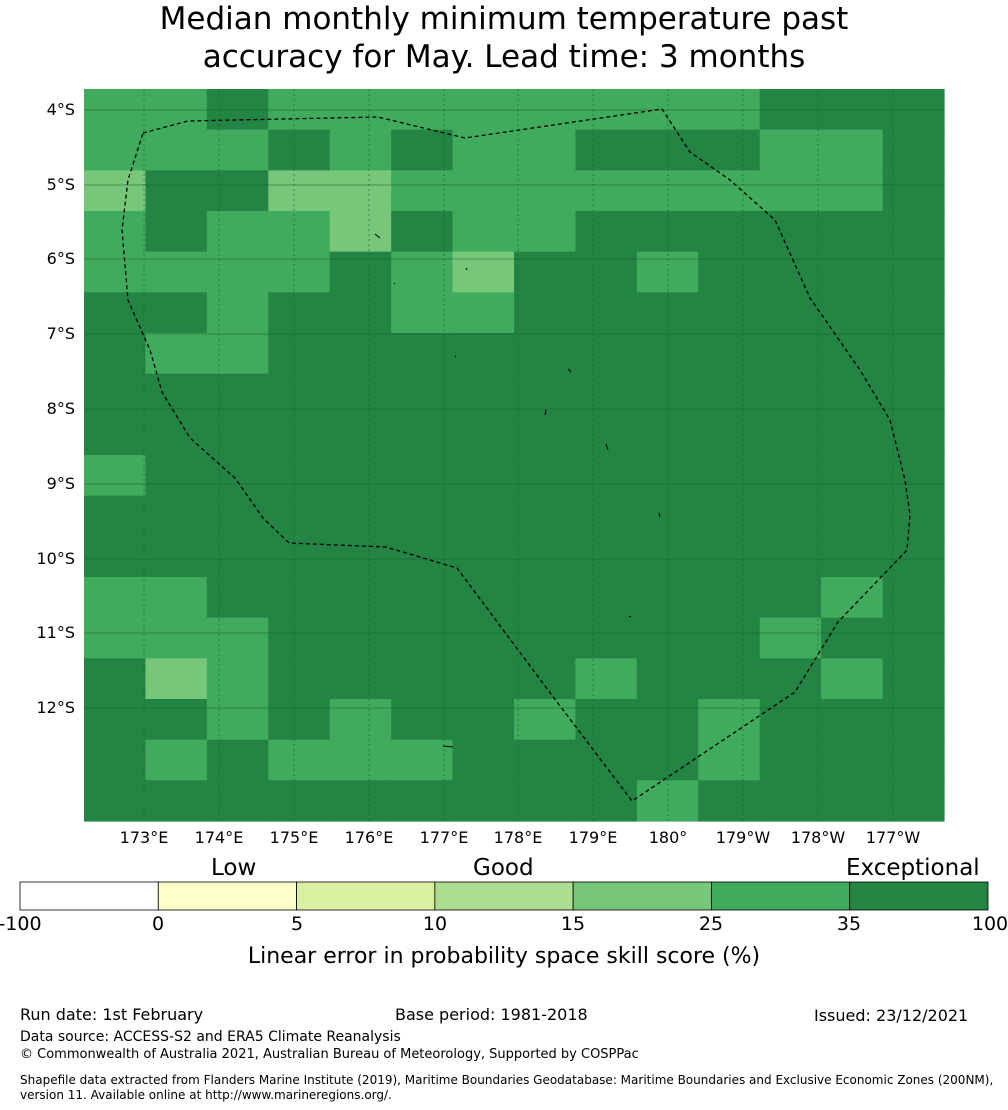 This screenshot has width=1008, height=1110. Describe the element at coordinates (593, 837) in the screenshot. I see `lon-label: 179°E` at that location.